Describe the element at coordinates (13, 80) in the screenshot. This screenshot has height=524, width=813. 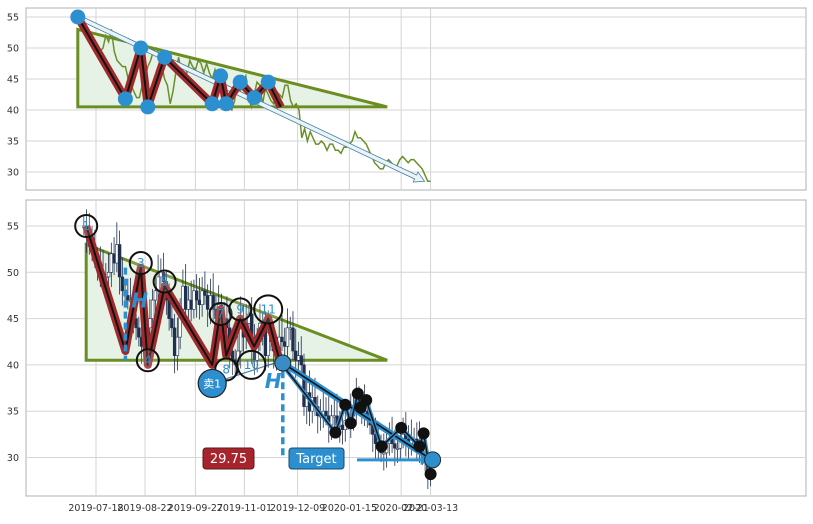
I see `top-y-tick-label: 45` at that location.